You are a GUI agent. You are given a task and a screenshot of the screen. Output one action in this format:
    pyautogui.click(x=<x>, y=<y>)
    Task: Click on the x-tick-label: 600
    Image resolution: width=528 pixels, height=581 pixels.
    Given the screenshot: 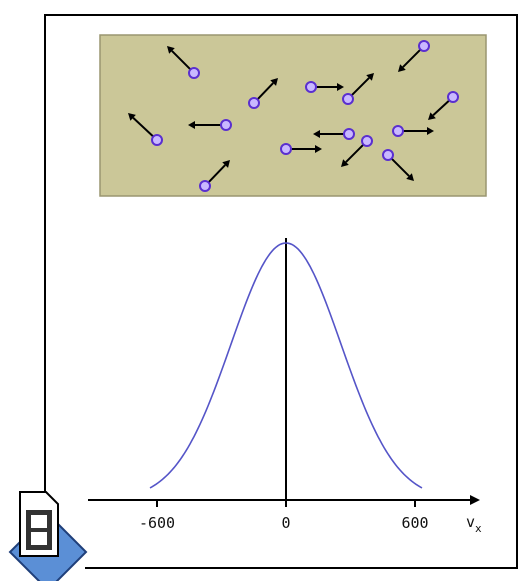 What is the action you would take?
    pyautogui.click(x=414, y=523)
    